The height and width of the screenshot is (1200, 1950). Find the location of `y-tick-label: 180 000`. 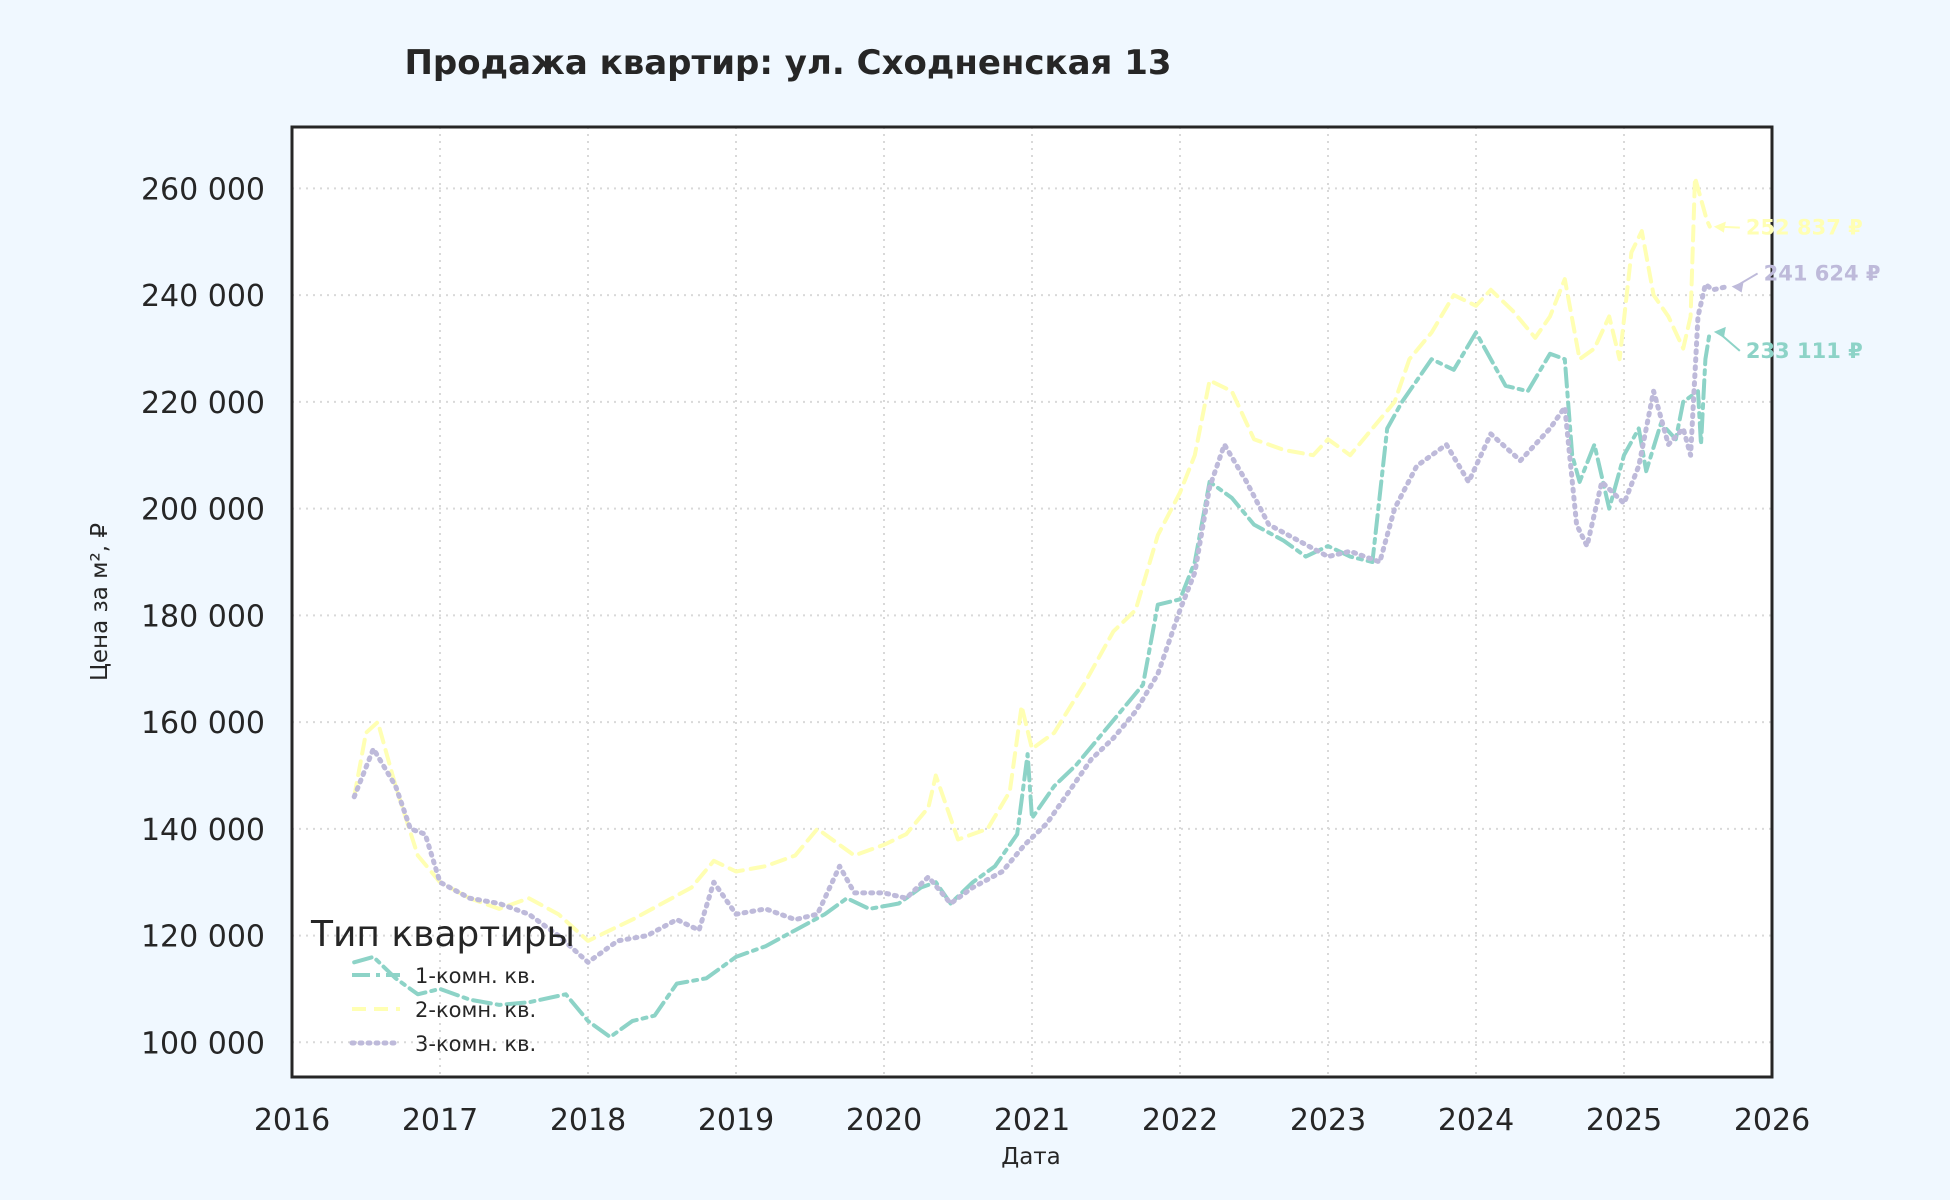

y-tick-label: 180 000 is located at coordinates (203, 616).